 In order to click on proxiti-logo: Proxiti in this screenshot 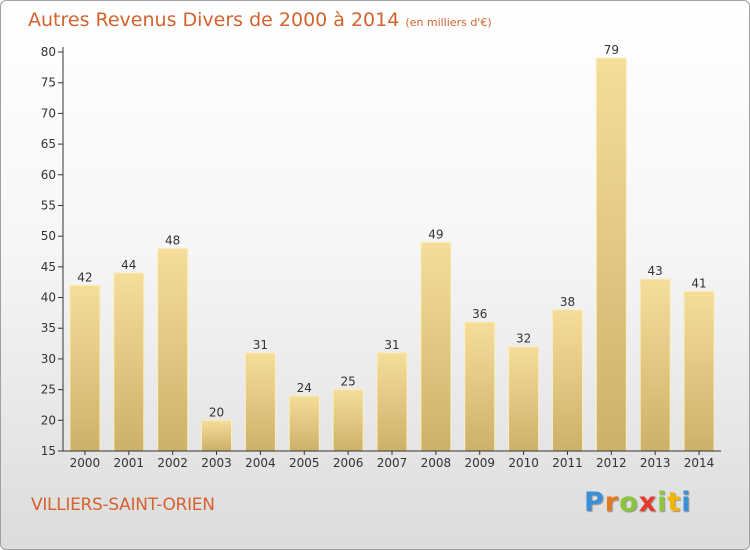, I will do `click(638, 502)`.